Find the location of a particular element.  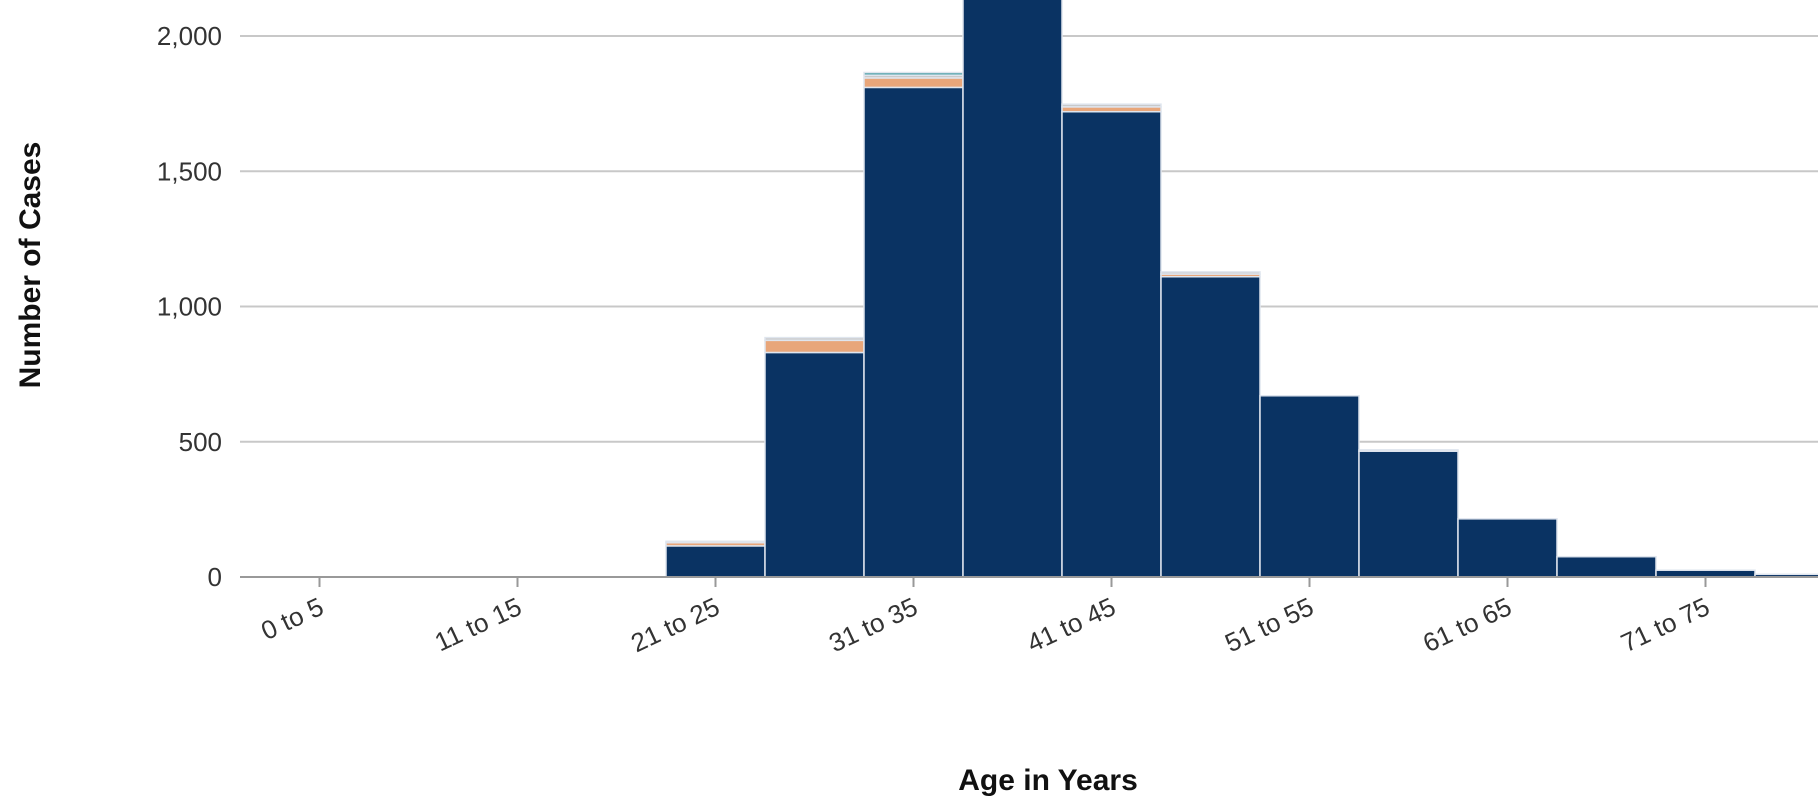

y-tick-label: 1,500 is located at coordinates (189, 171).